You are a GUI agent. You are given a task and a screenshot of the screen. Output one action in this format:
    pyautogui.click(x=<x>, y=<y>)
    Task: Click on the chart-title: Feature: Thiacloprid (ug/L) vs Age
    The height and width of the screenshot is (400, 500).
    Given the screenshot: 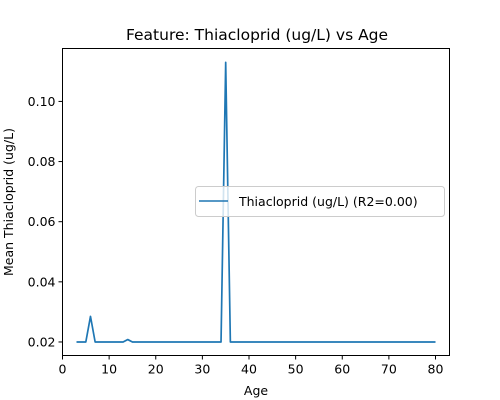 What is the action you would take?
    pyautogui.click(x=257, y=35)
    